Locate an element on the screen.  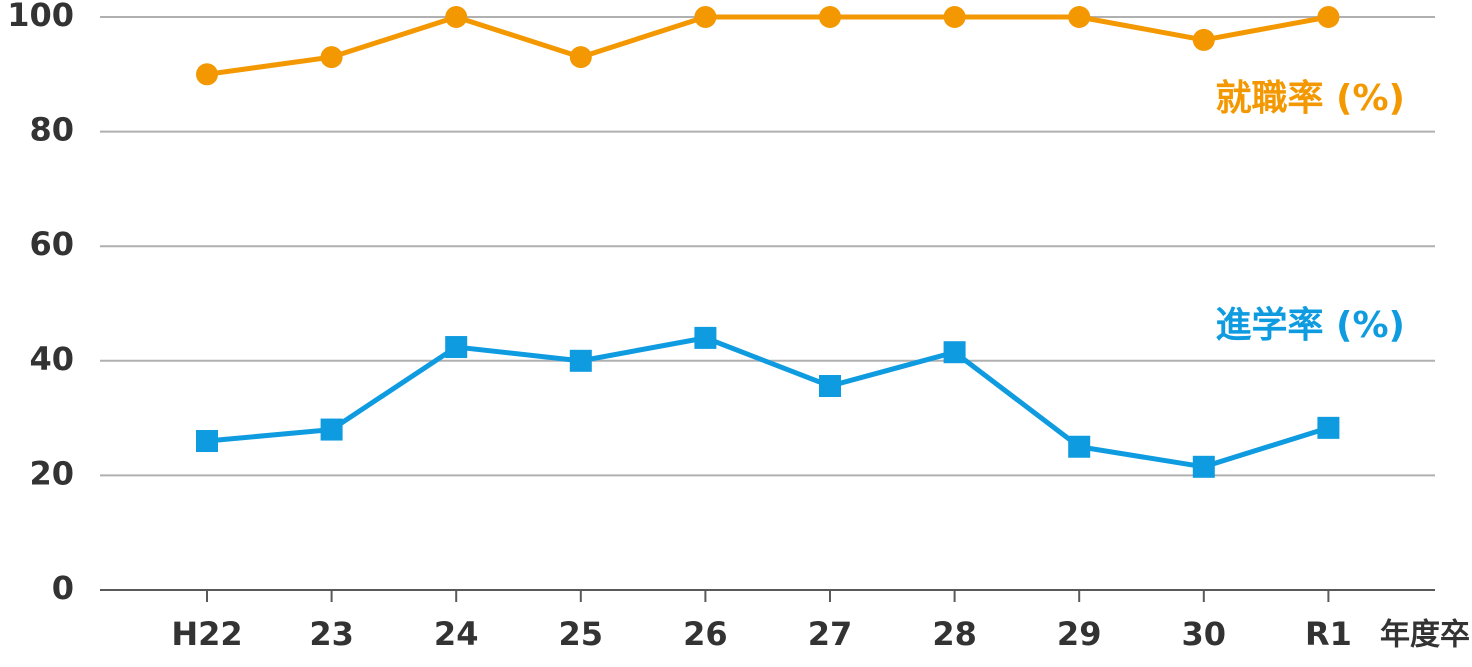
y-tick-label: 20 is located at coordinates (51, 473).